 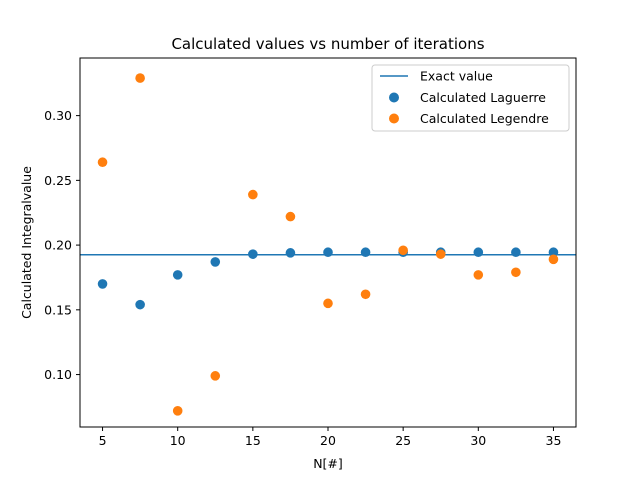 What do you see at coordinates (484, 118) in the screenshot?
I see `legend-legendre-label: Calculated Legendre` at bounding box center [484, 118].